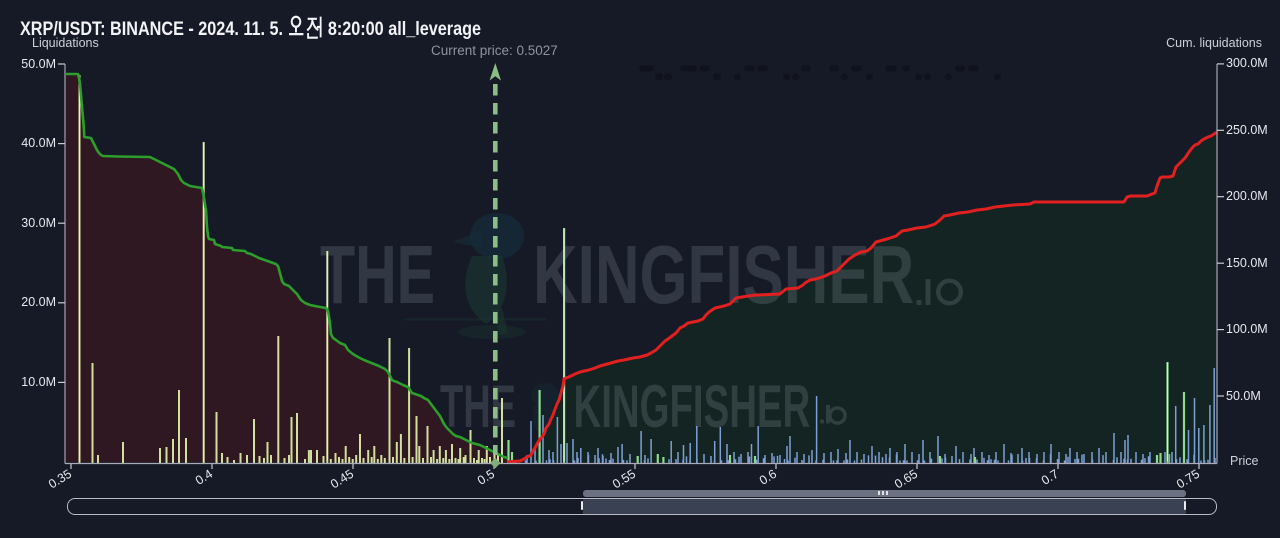 The image size is (1280, 538). I want to click on svg-text: 0.4, so click(204, 477).